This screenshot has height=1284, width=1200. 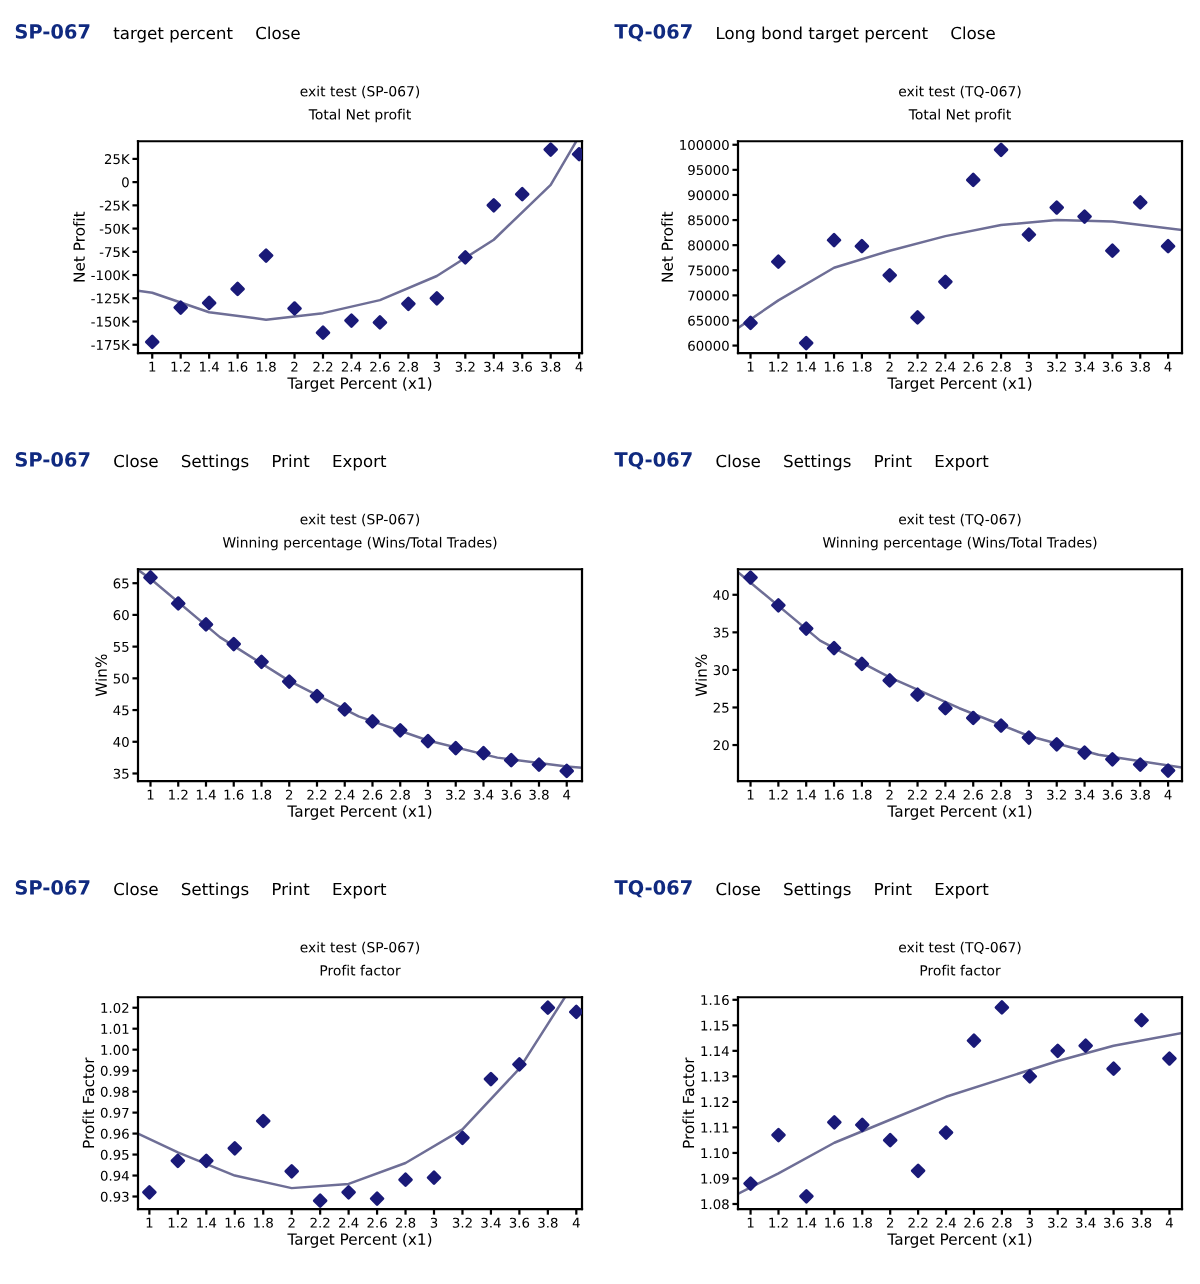 What do you see at coordinates (653, 461) in the screenshot?
I see `text: TQ-067` at bounding box center [653, 461].